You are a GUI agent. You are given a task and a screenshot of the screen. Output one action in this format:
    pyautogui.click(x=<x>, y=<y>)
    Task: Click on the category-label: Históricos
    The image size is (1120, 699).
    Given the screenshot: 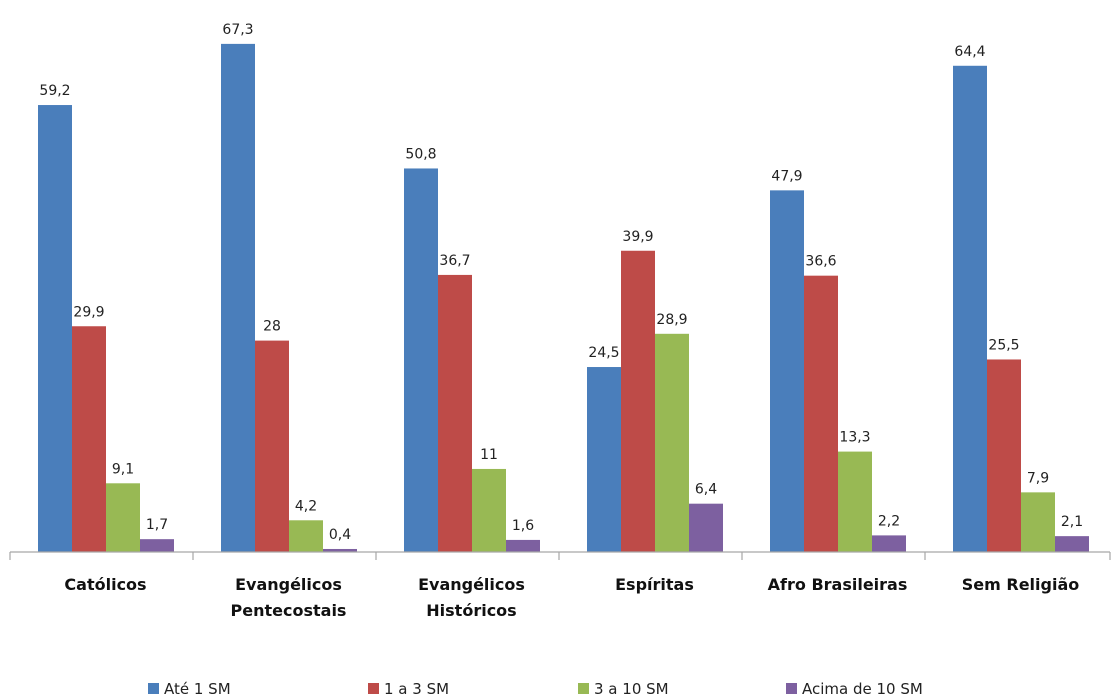 What is the action you would take?
    pyautogui.click(x=471, y=610)
    